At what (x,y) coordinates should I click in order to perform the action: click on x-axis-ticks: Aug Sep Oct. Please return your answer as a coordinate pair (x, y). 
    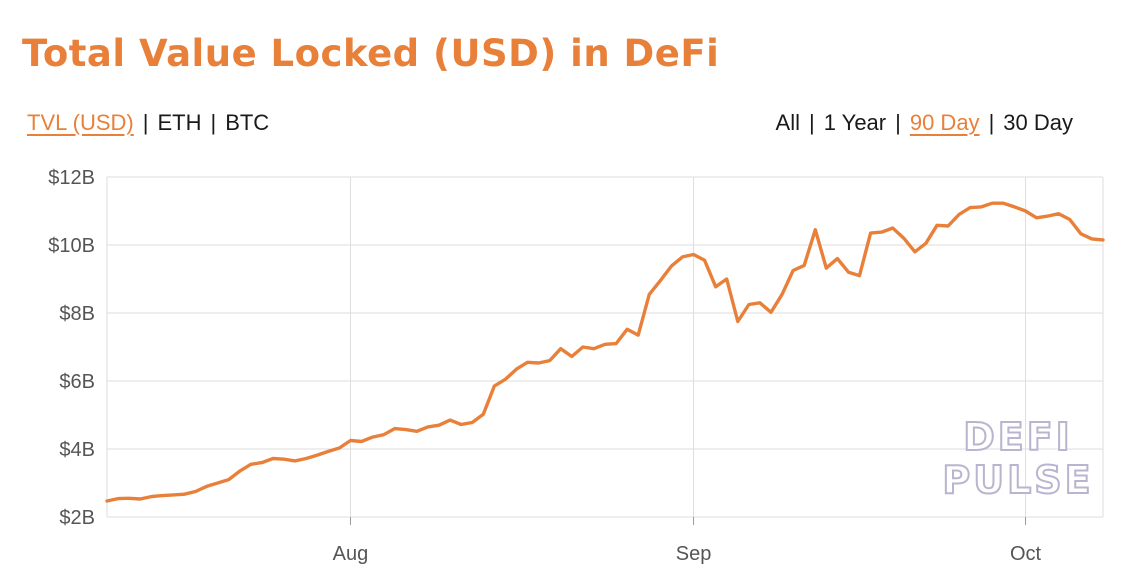
    Looking at the image, I should click on (687, 541).